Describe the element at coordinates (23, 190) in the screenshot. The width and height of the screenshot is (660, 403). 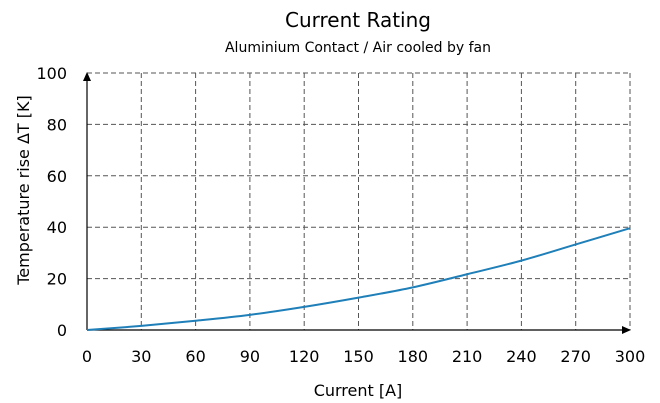
I see `y-axis-label: Temperature rise ΔT [K]` at that location.